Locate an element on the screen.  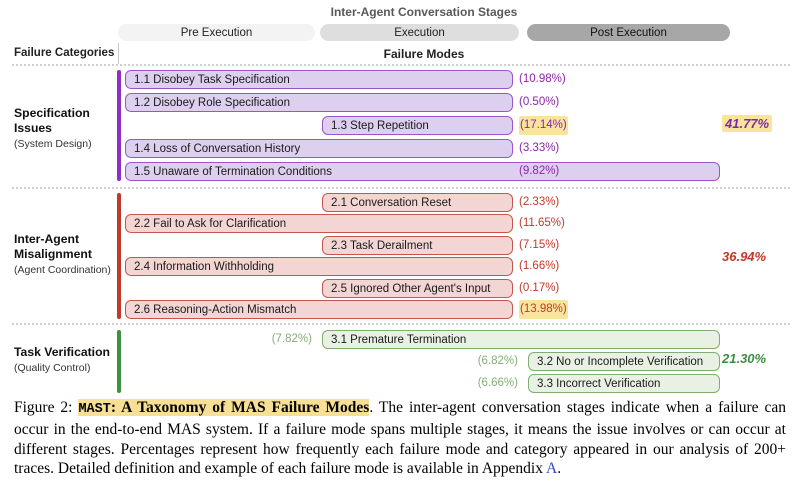
failure-mode-box-2-2: 2.2 Fail to Ask for Clarification is located at coordinates (319, 223).